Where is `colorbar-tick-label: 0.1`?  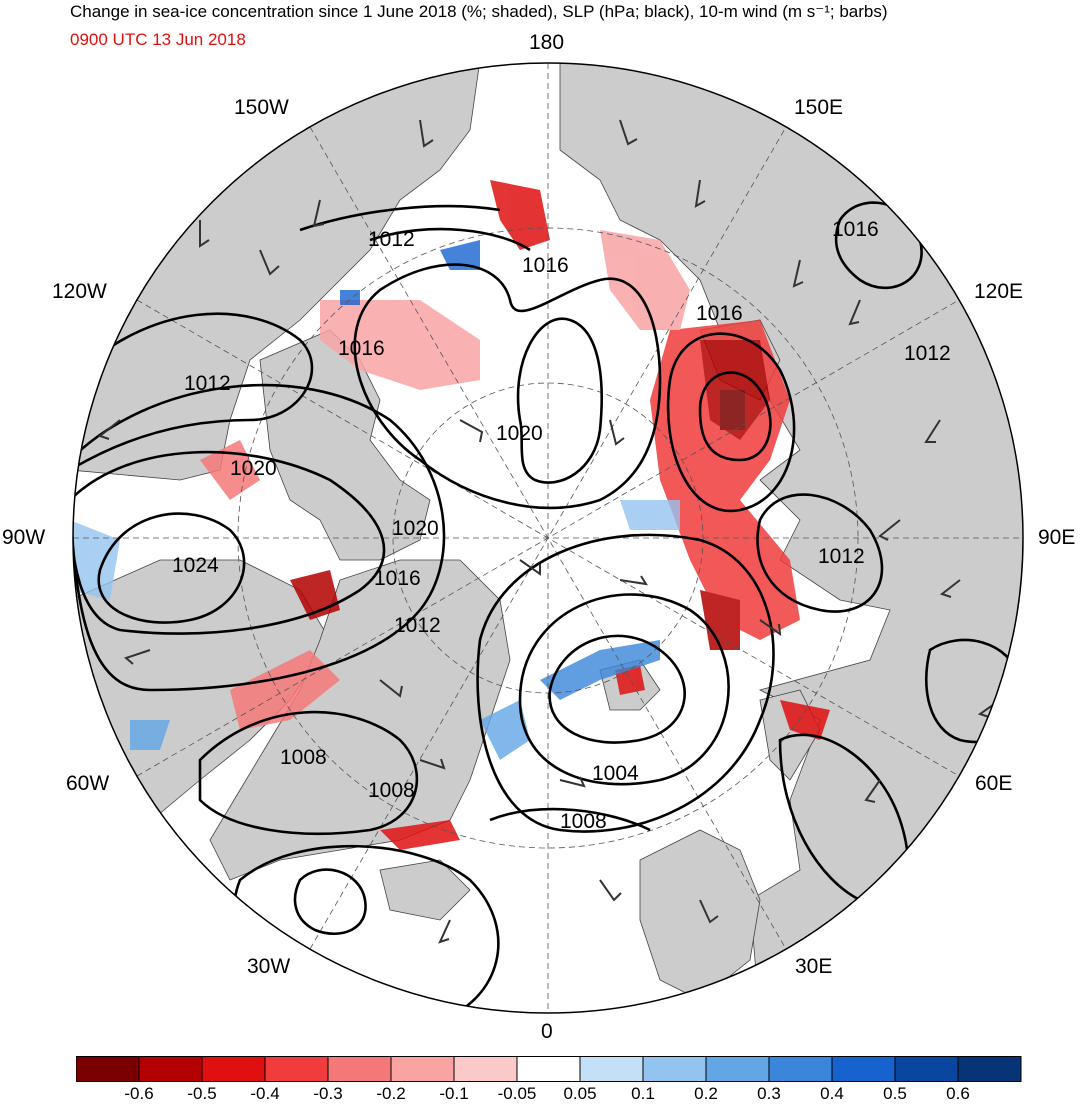 colorbar-tick-label: 0.1 is located at coordinates (643, 1093).